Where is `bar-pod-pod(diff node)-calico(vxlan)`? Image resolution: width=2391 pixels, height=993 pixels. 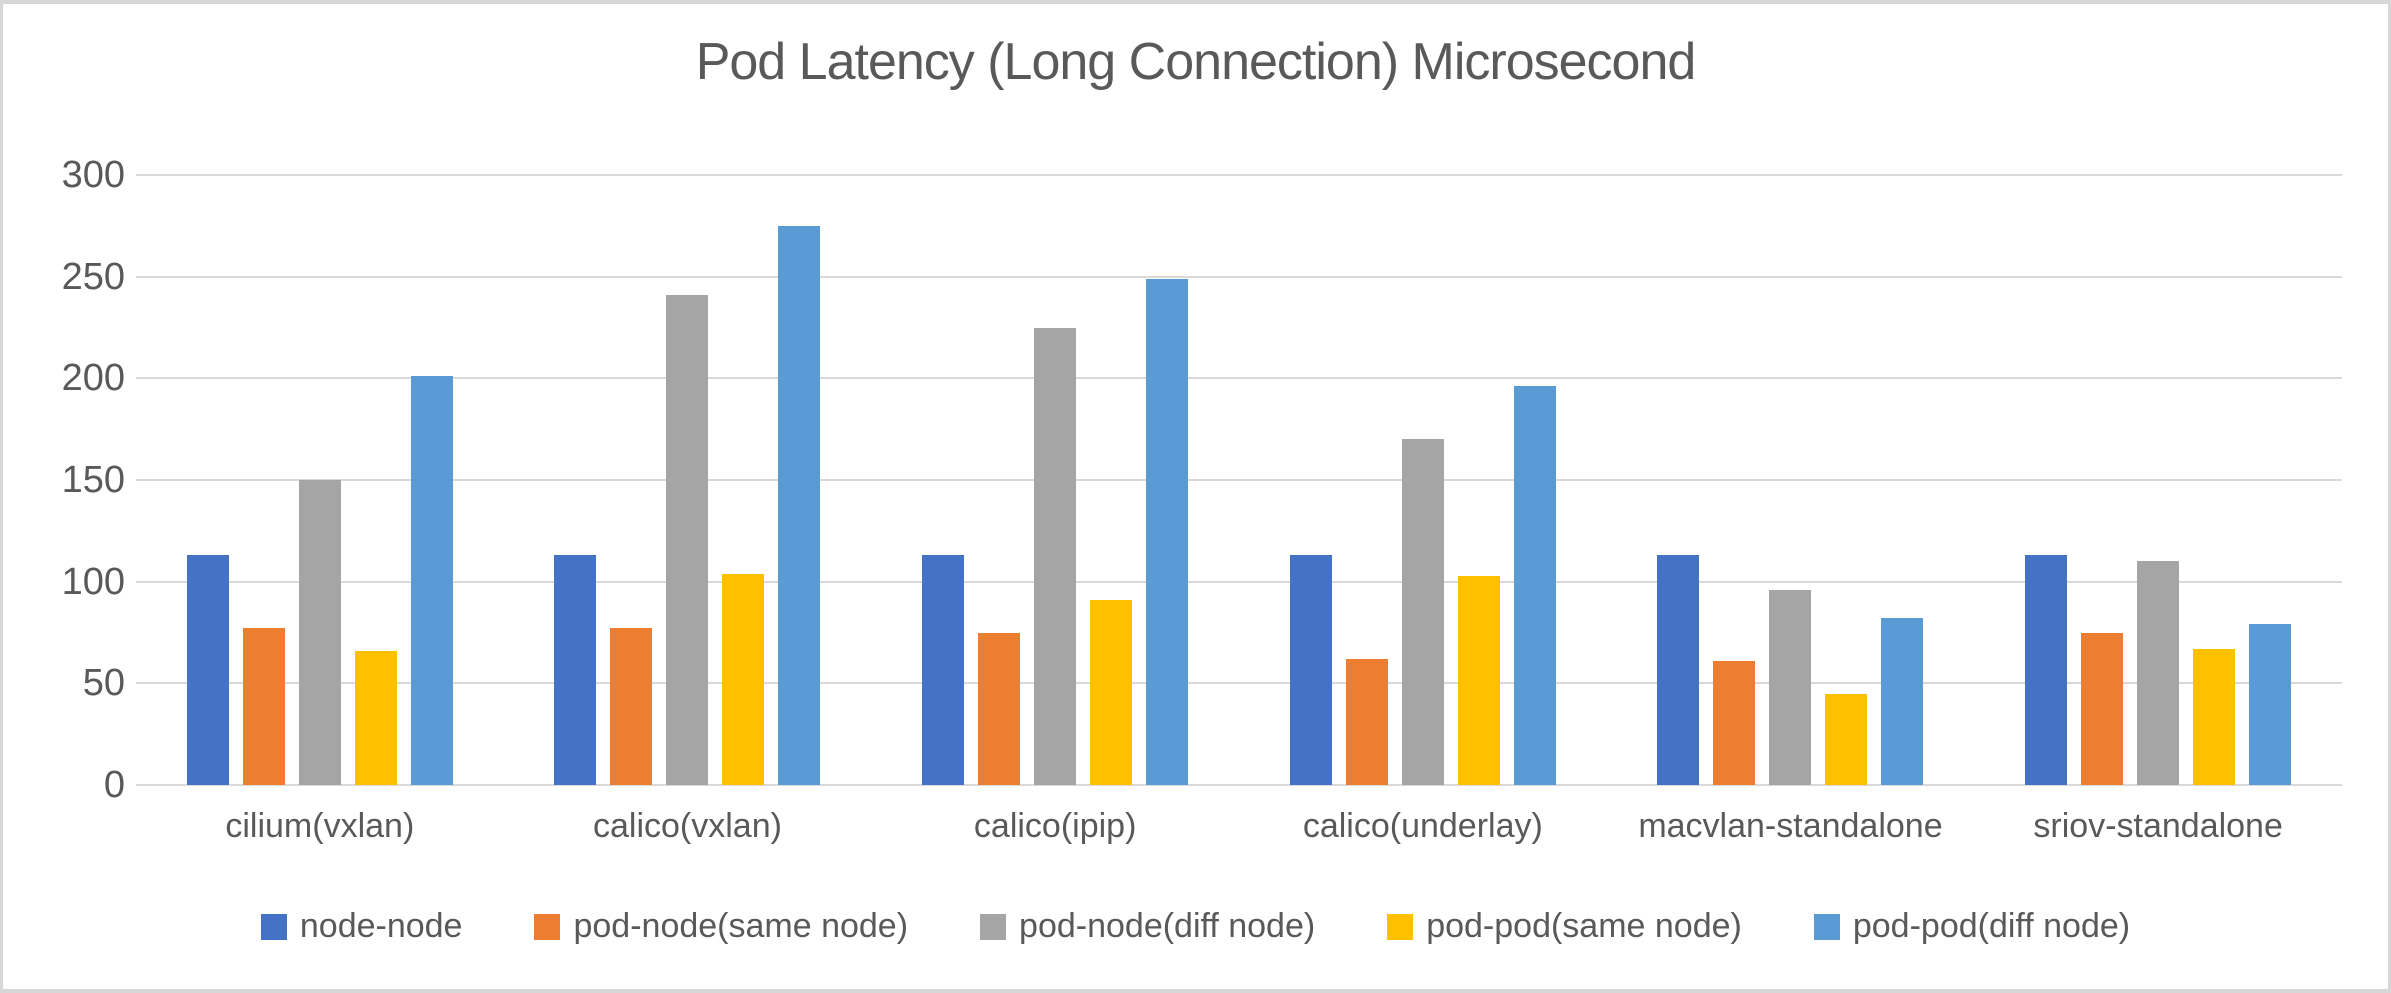
bar-pod-pod(diff node)-calico(vxlan) is located at coordinates (799, 505).